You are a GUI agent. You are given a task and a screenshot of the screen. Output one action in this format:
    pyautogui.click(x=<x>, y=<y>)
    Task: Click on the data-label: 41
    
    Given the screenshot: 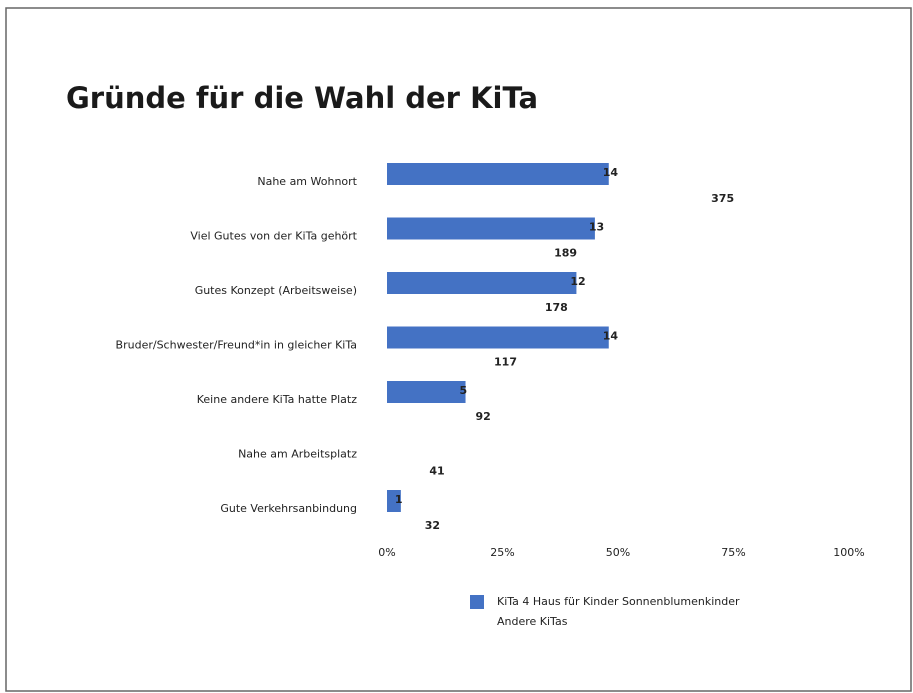 What is the action you would take?
    pyautogui.click(x=436, y=471)
    